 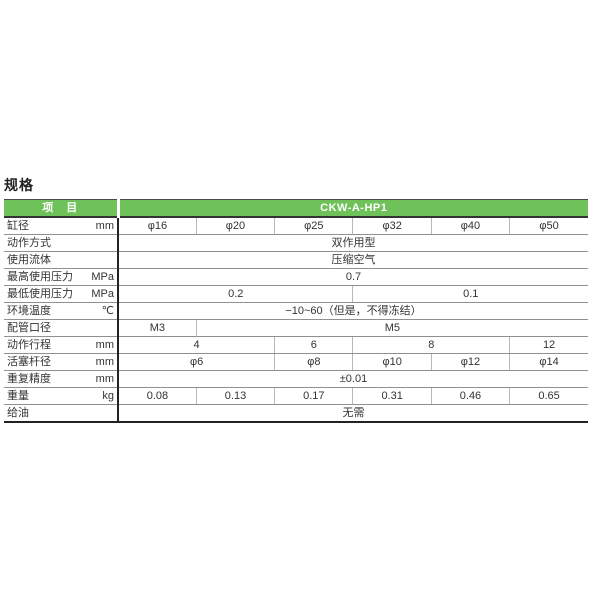 What do you see at coordinates (19, 185) in the screenshot?
I see `section-title: 规格` at bounding box center [19, 185].